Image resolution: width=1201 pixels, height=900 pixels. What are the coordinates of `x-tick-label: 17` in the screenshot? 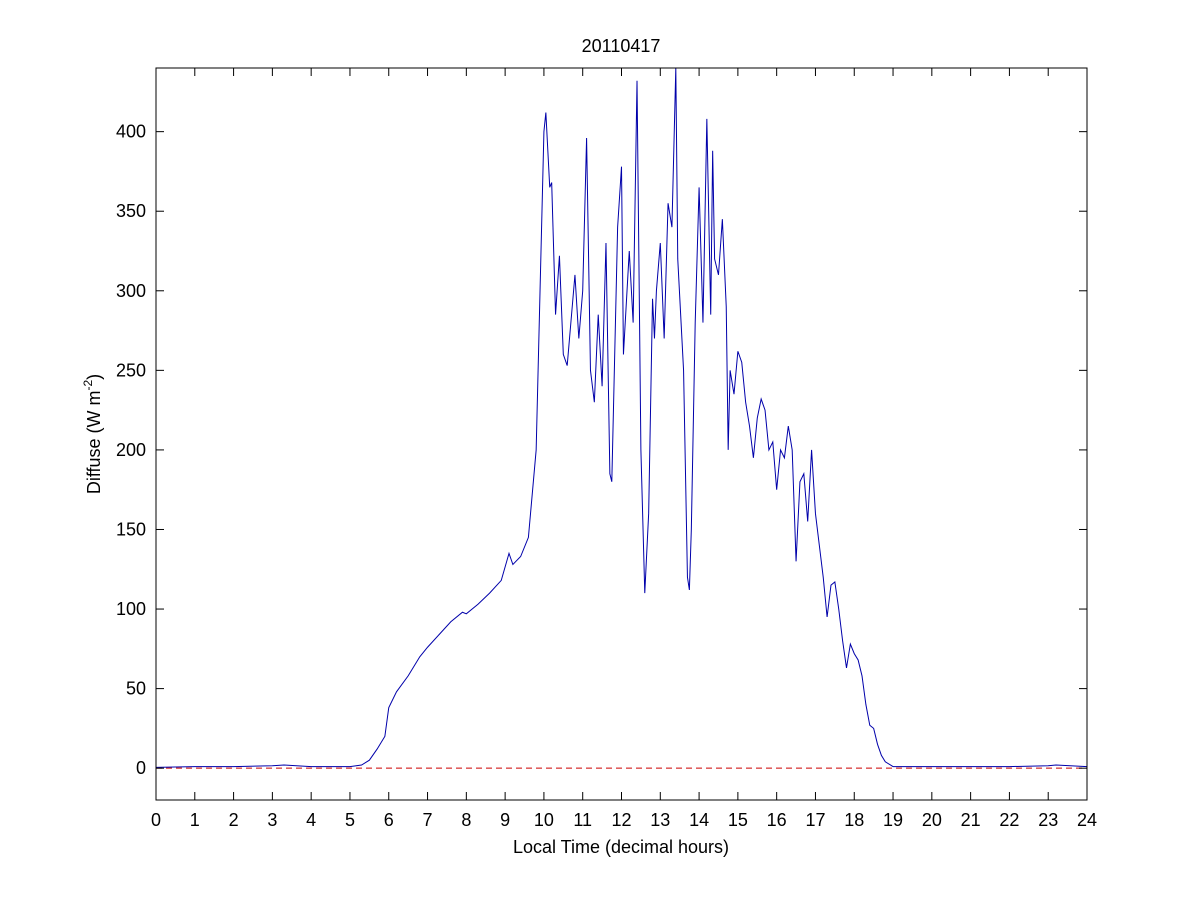 It's located at (815, 820).